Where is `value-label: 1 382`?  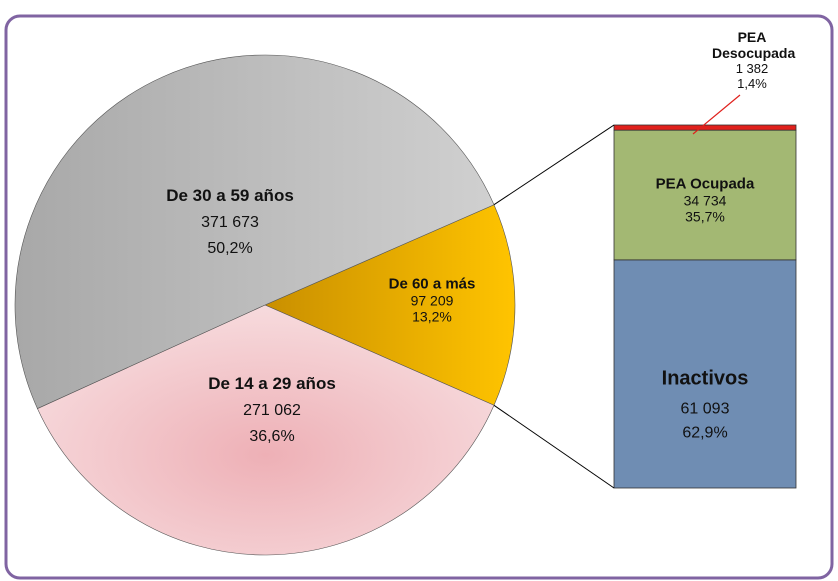 value-label: 1 382 is located at coordinates (752, 68).